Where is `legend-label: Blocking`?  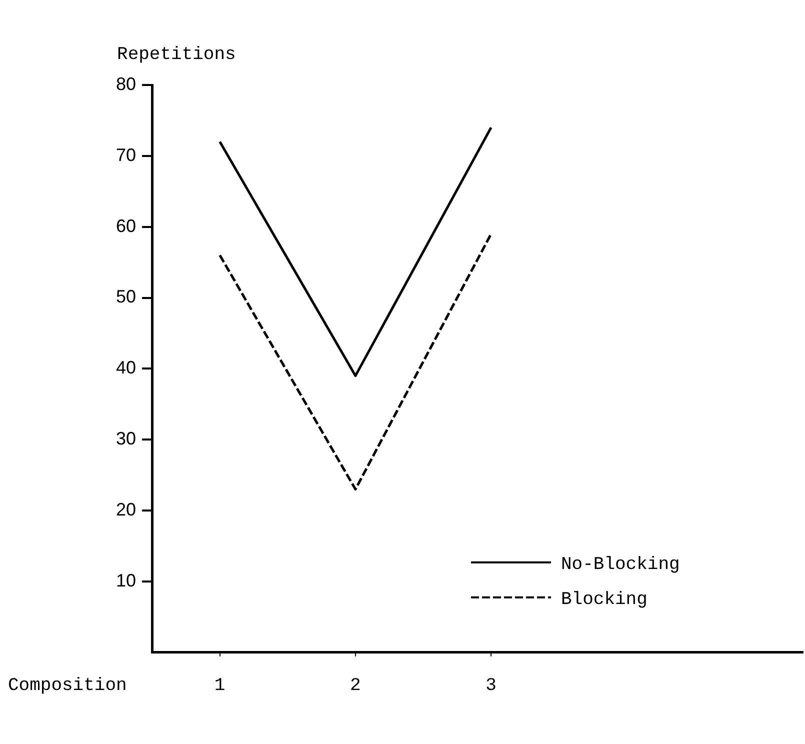
legend-label: Blocking is located at coordinates (604, 600).